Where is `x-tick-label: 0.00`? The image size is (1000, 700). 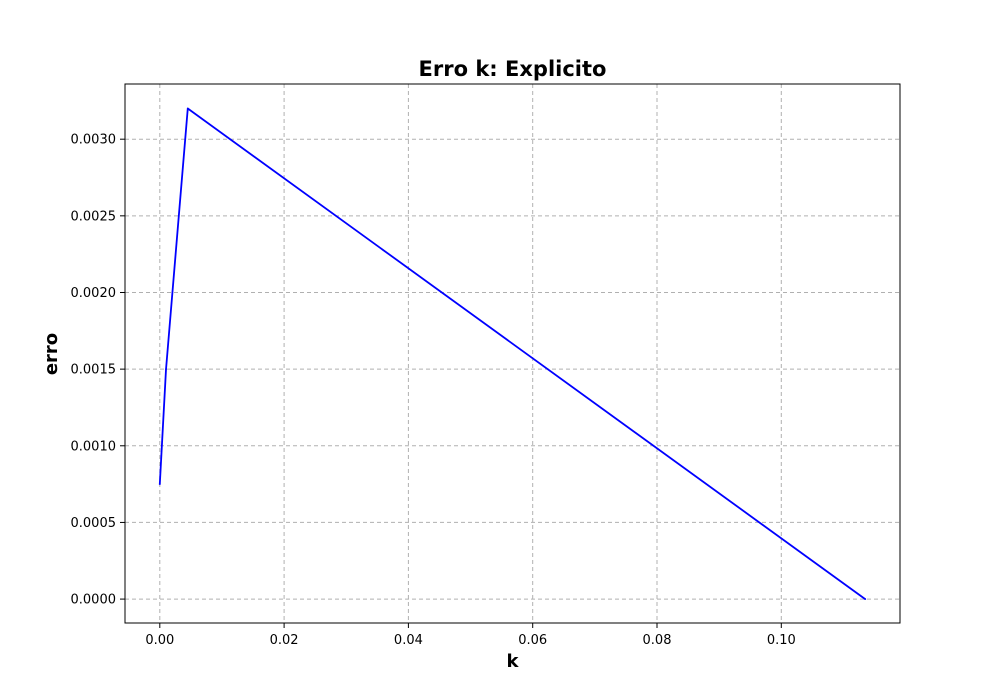 x-tick-label: 0.00 is located at coordinates (159, 640).